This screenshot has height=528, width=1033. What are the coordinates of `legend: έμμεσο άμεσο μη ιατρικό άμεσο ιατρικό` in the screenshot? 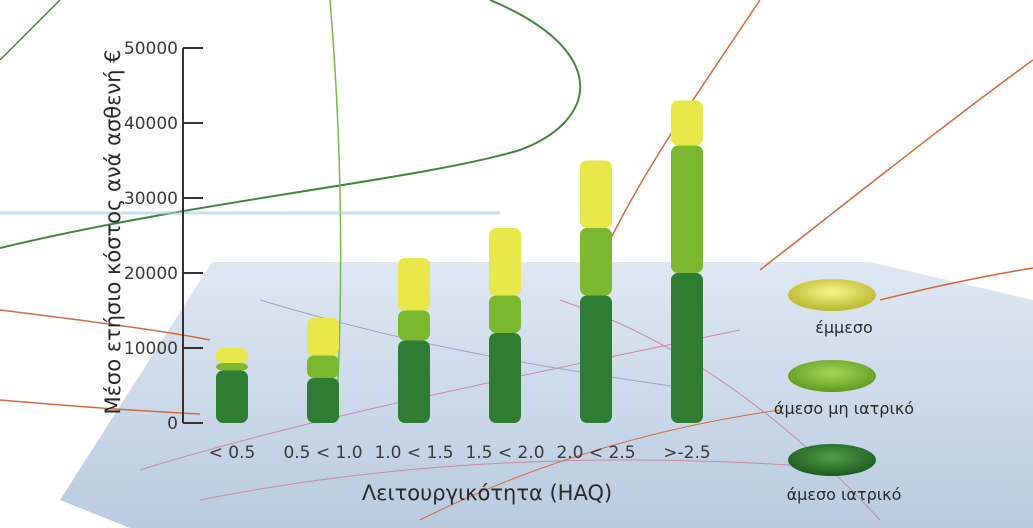 It's located at (844, 391).